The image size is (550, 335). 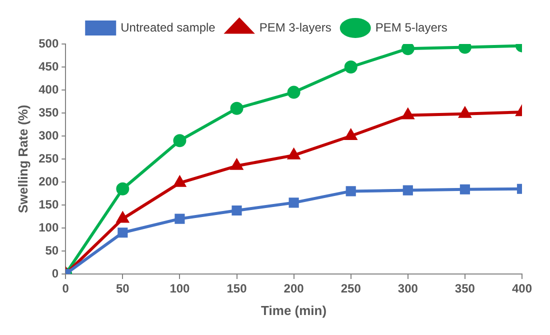 I want to click on y-tick-label: 500, so click(x=48, y=43).